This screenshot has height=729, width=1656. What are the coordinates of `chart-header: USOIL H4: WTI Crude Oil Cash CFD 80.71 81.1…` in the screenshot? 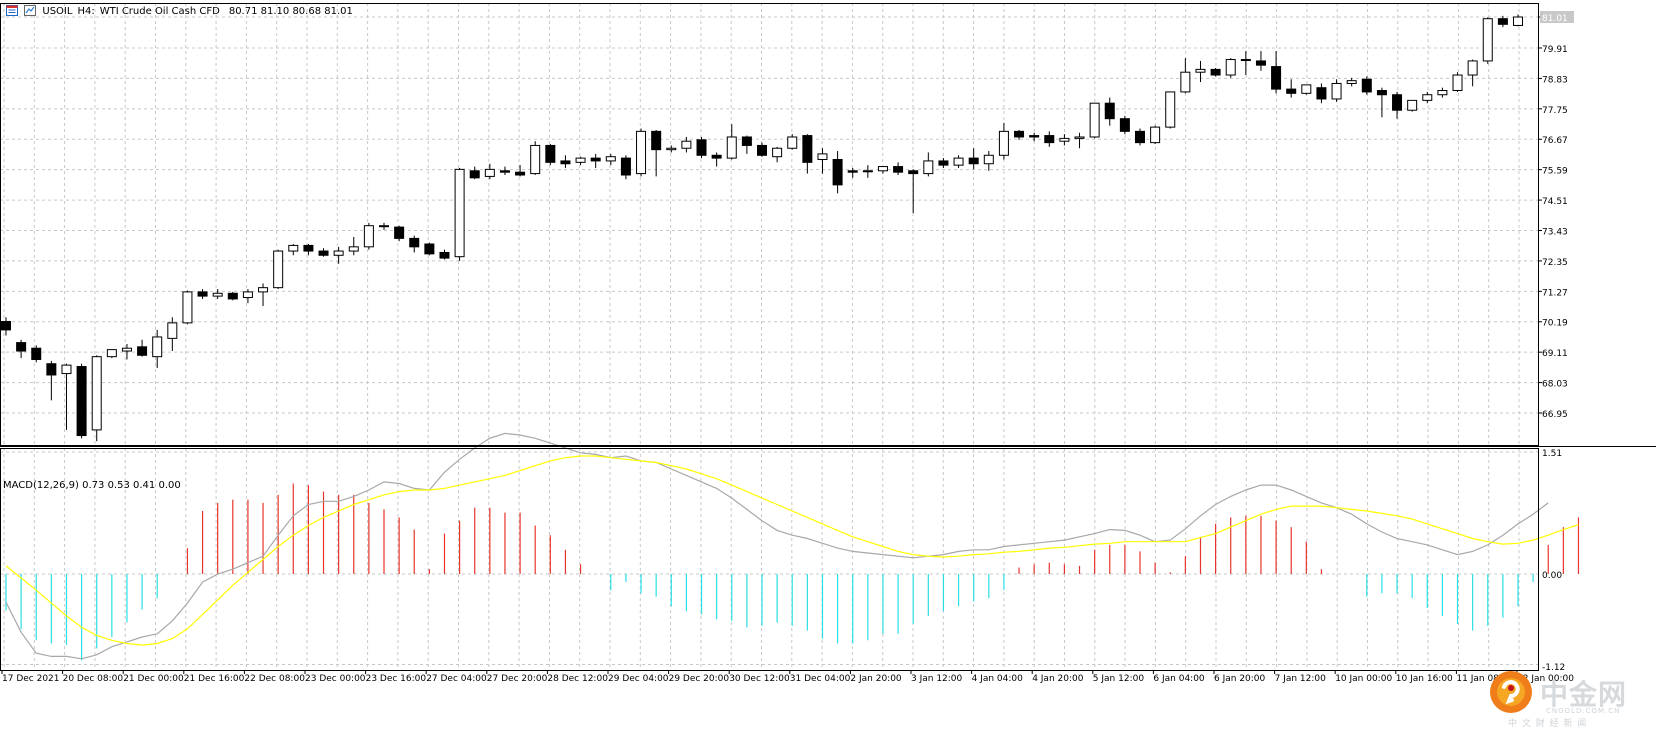 It's located at (182, 11).